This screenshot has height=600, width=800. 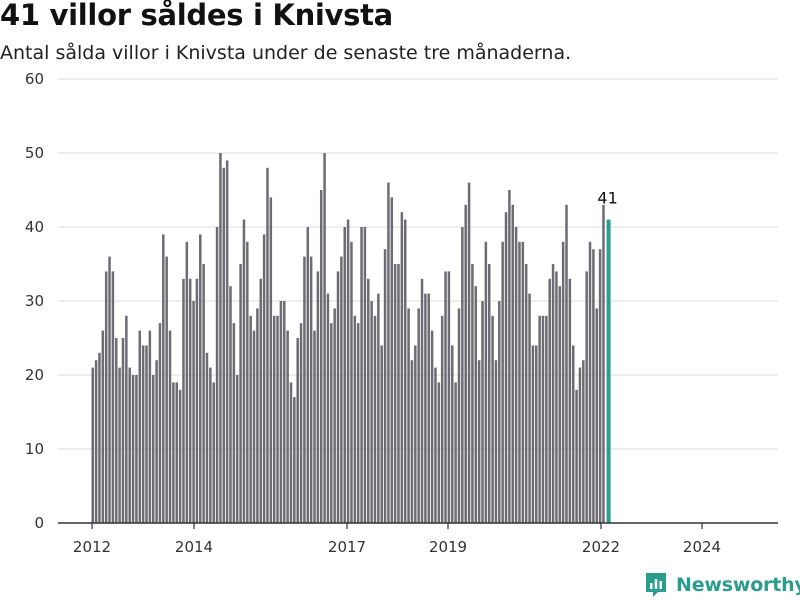 What do you see at coordinates (608, 371) in the screenshot?
I see `bar-latest` at bounding box center [608, 371].